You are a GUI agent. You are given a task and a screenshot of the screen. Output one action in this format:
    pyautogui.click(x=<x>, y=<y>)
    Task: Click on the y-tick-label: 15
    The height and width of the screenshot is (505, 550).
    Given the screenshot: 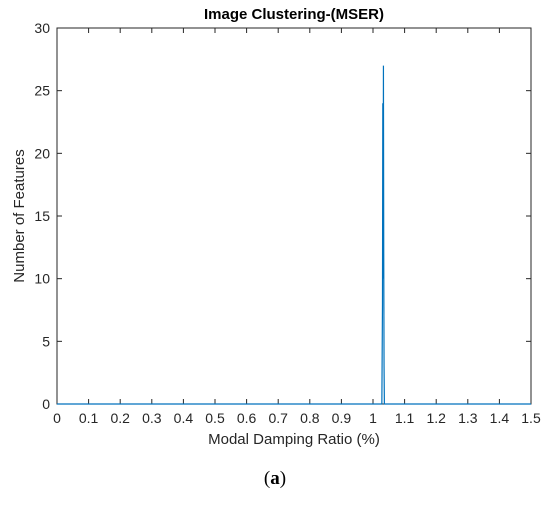 What is the action you would take?
    pyautogui.click(x=42, y=216)
    